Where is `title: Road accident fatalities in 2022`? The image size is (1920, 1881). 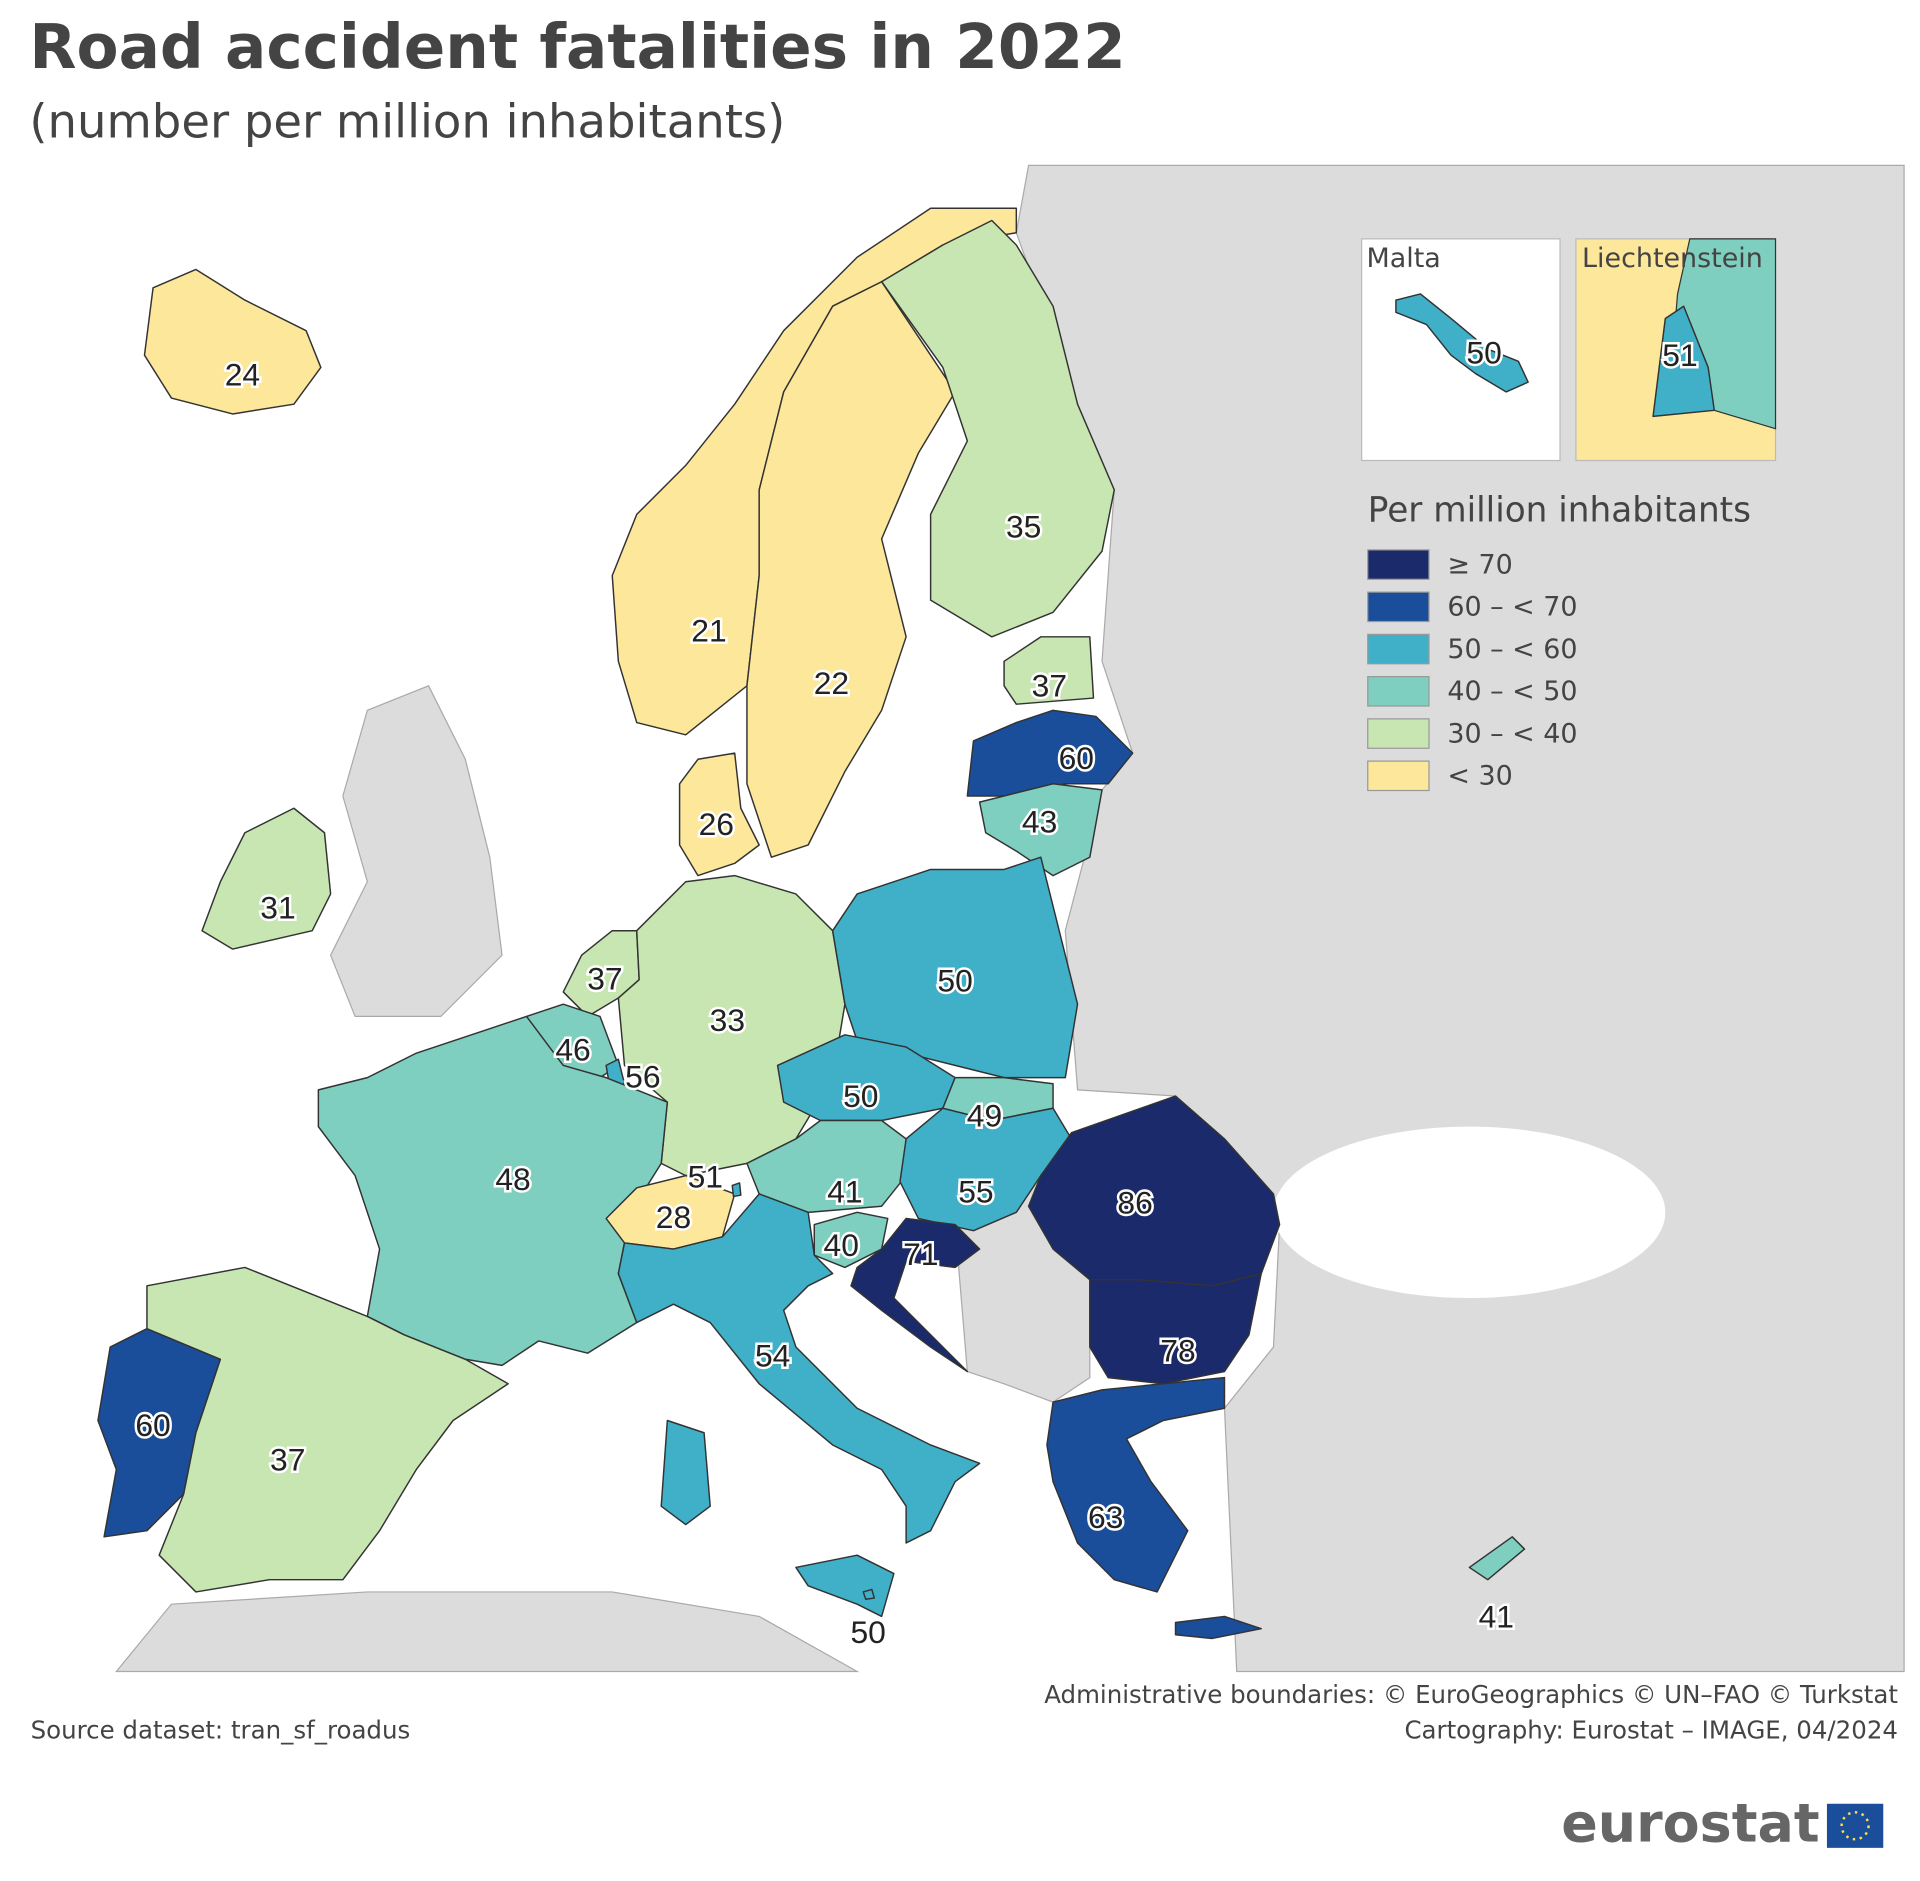 title: Road accident fatalities in 2022 is located at coordinates (577, 47).